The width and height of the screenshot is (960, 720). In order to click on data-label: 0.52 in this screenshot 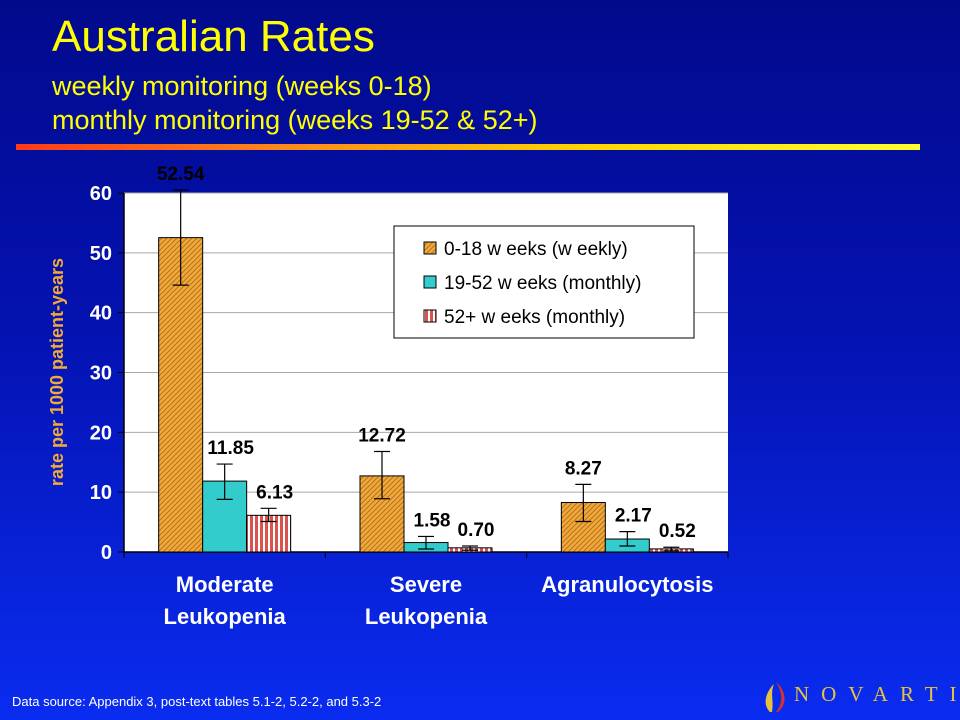, I will do `click(677, 531)`.